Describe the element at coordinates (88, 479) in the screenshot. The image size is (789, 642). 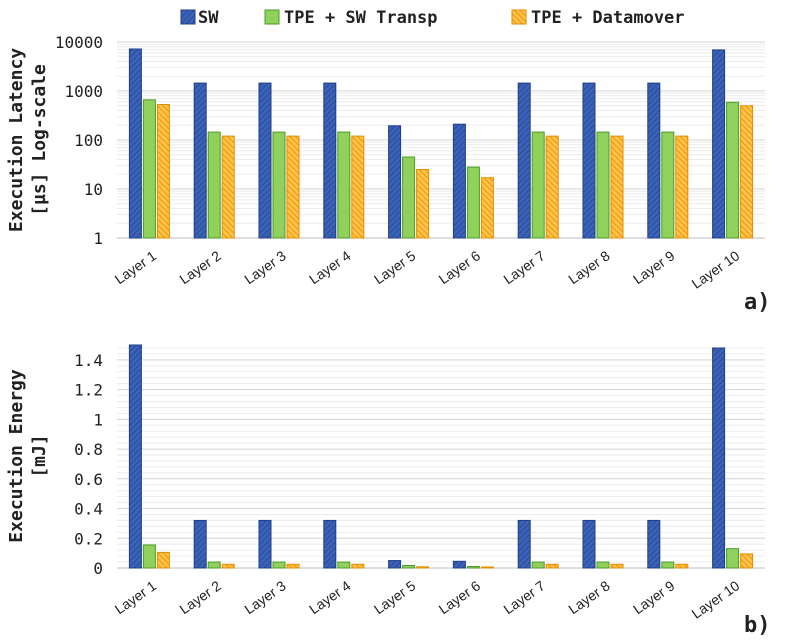
I see `energy-y-tick-label: 0.6` at that location.